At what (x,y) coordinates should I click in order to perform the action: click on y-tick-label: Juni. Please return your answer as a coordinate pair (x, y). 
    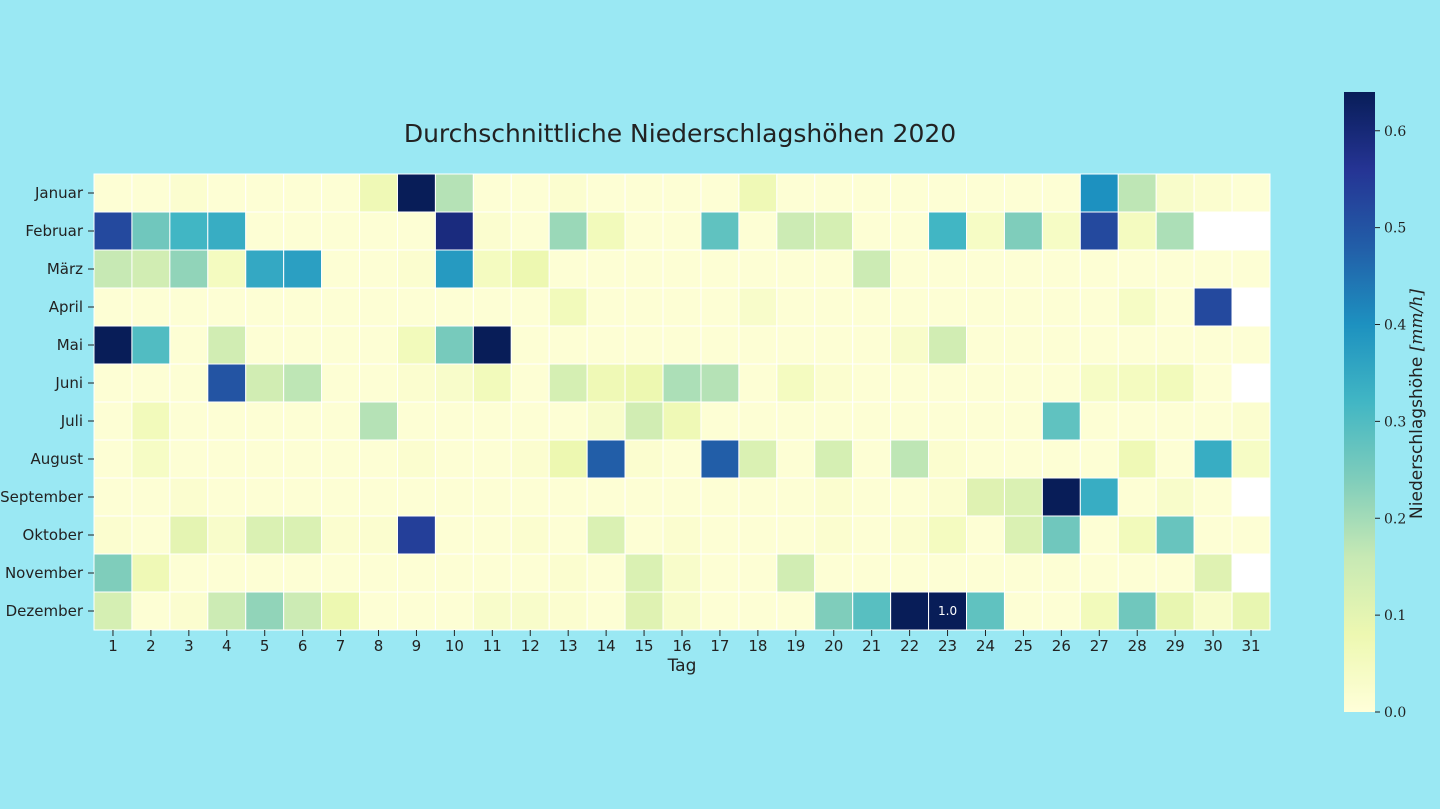
    Looking at the image, I should click on (68, 383).